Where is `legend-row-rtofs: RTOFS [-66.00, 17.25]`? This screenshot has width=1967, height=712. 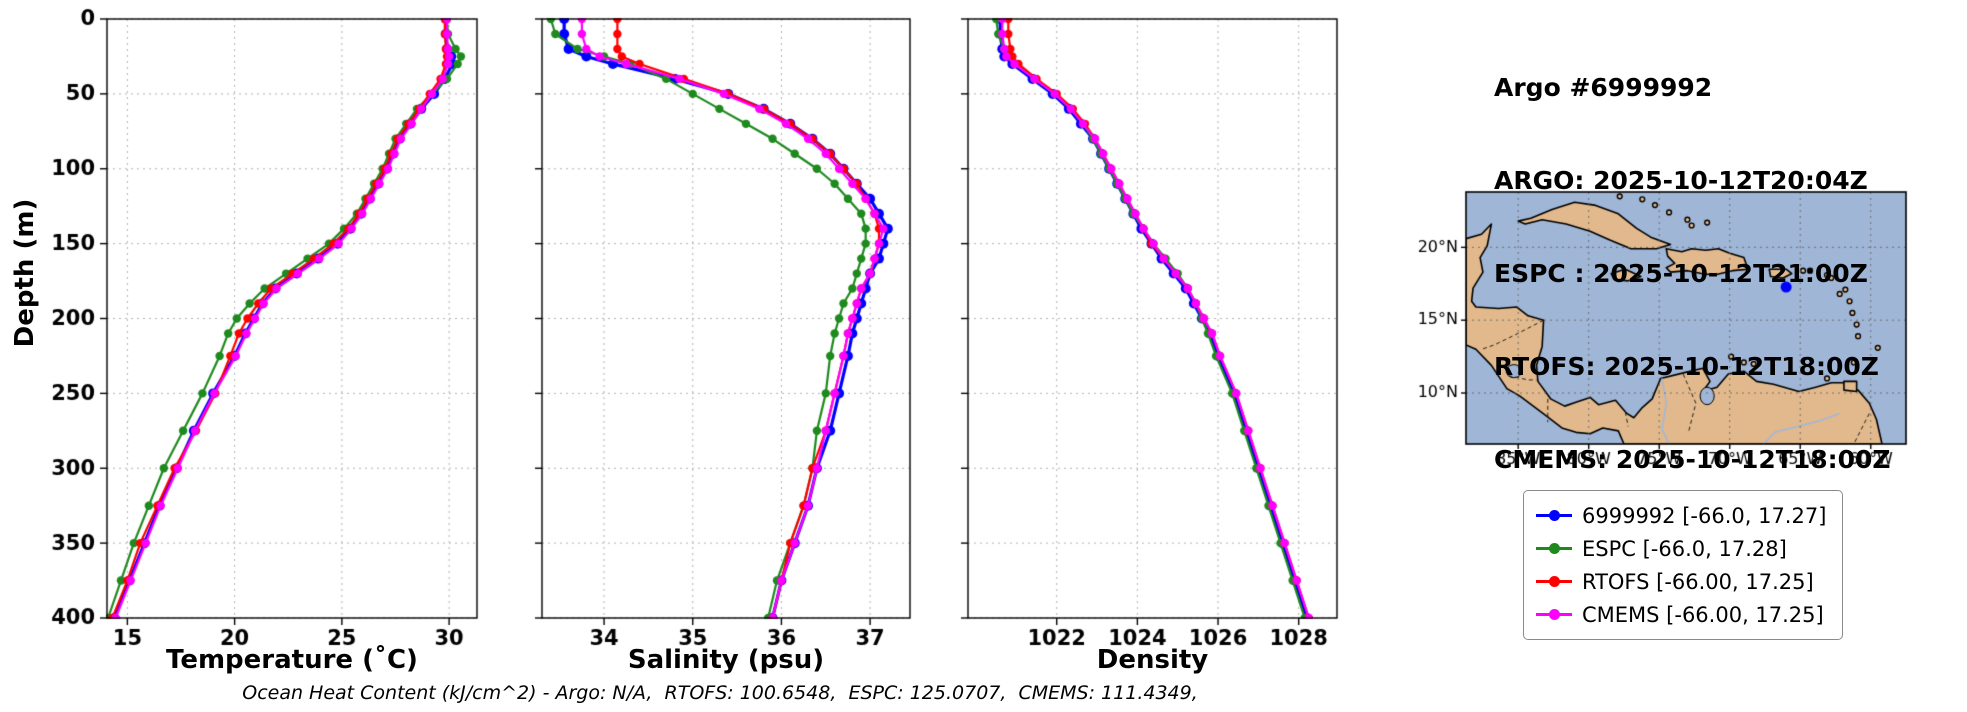
legend-row-rtofs: RTOFS [-66.00, 17.25] is located at coordinates (1681, 581).